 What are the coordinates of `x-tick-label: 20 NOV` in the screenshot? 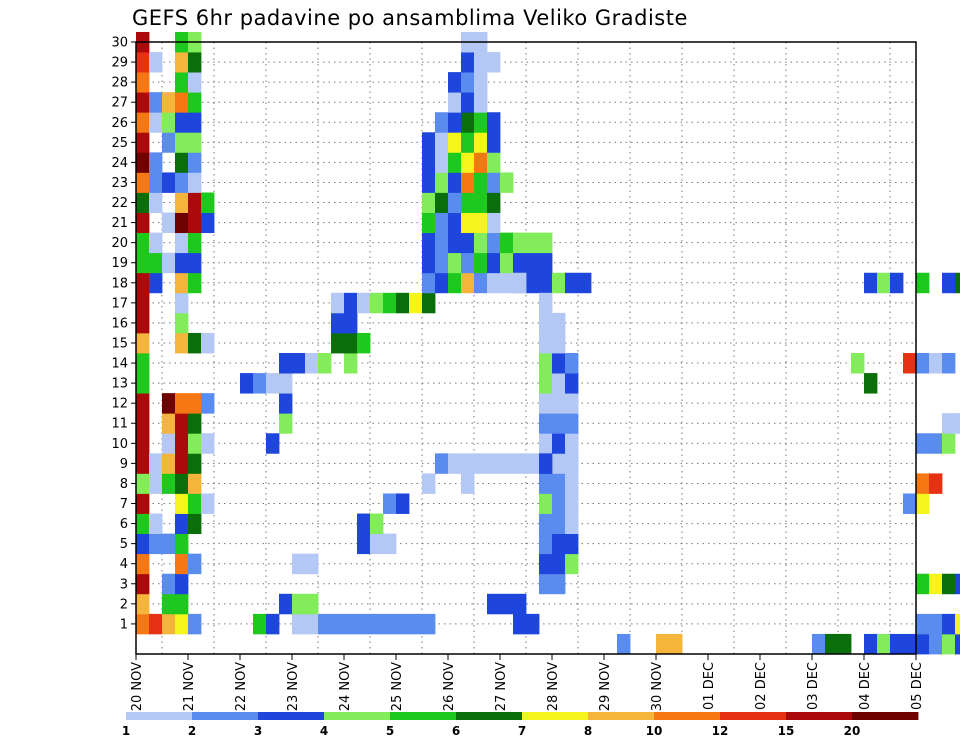 It's located at (137, 686).